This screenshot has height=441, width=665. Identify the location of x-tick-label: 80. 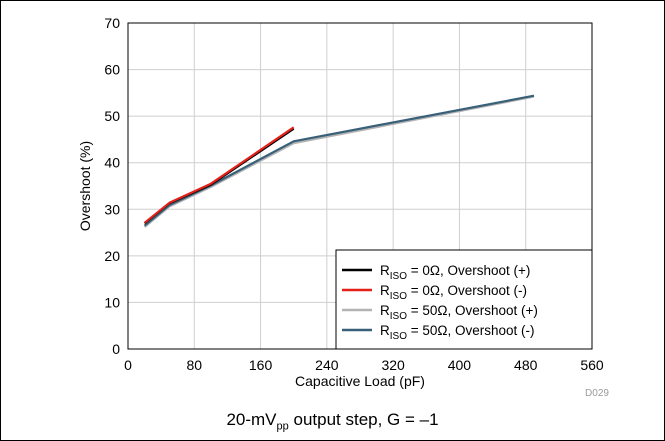
(194, 365).